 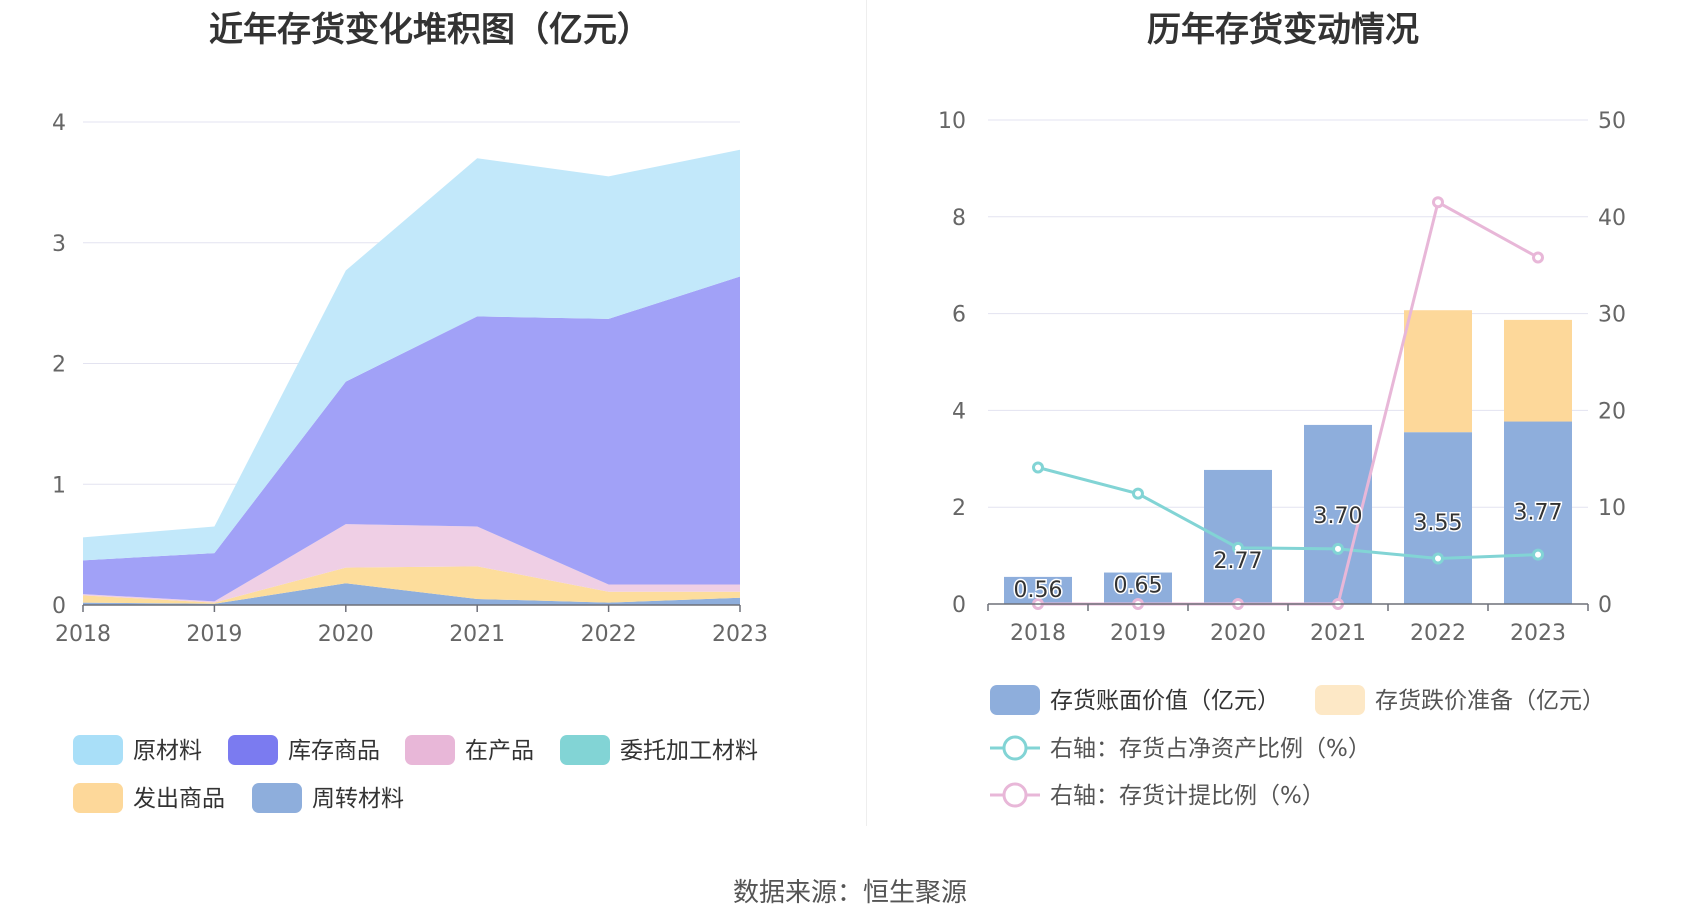 I want to click on left-y-tick-label: 1, so click(x=59, y=485).